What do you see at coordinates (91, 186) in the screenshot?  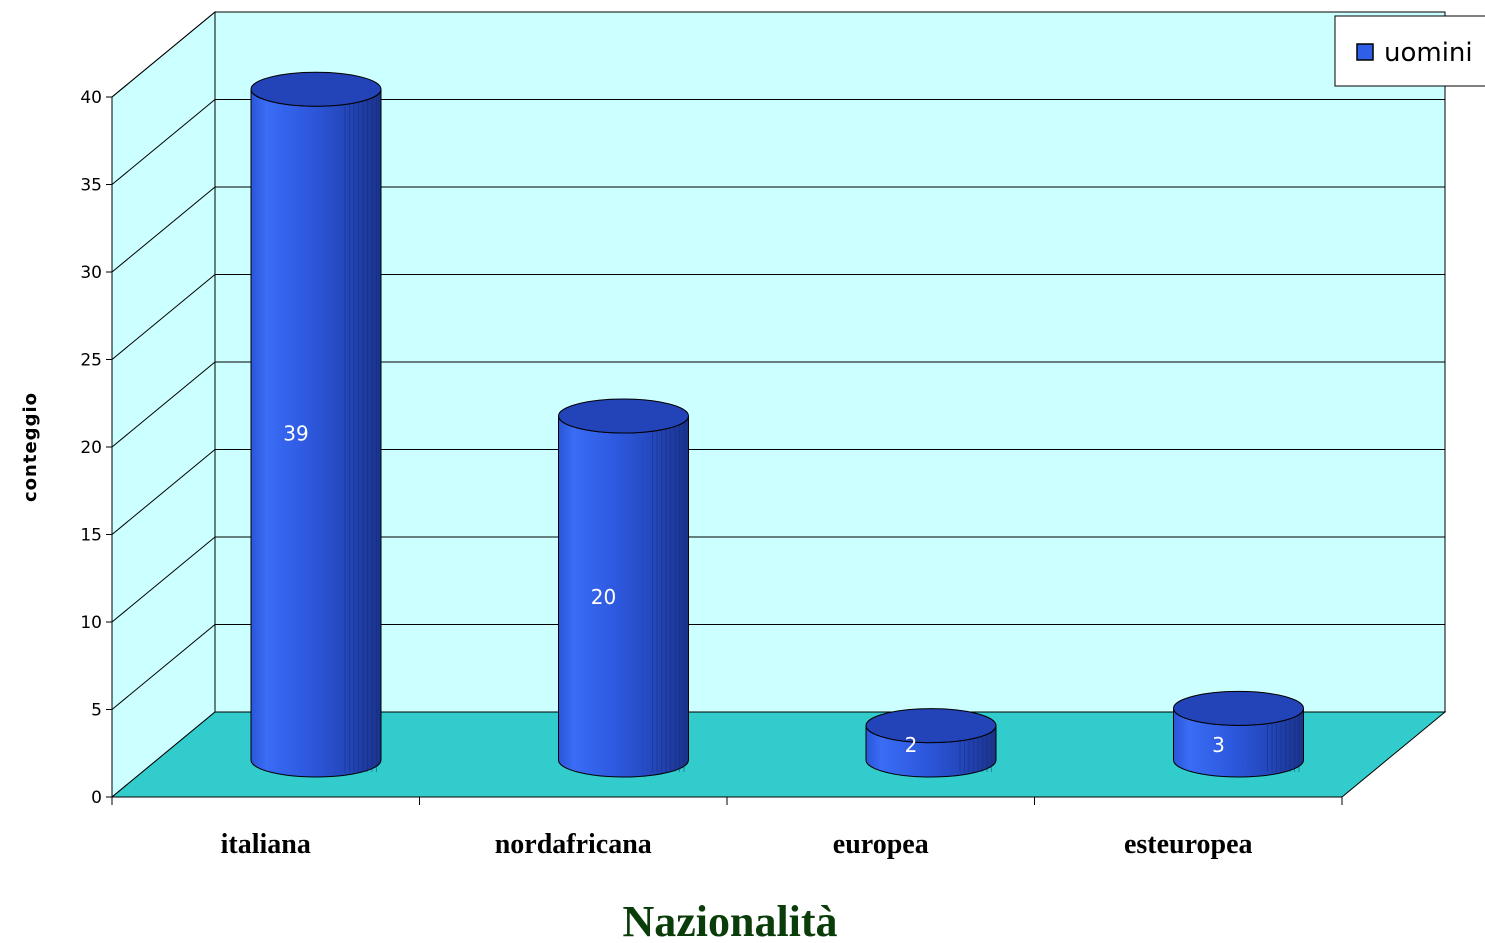 I see `y-tick-label: 35` at bounding box center [91, 186].